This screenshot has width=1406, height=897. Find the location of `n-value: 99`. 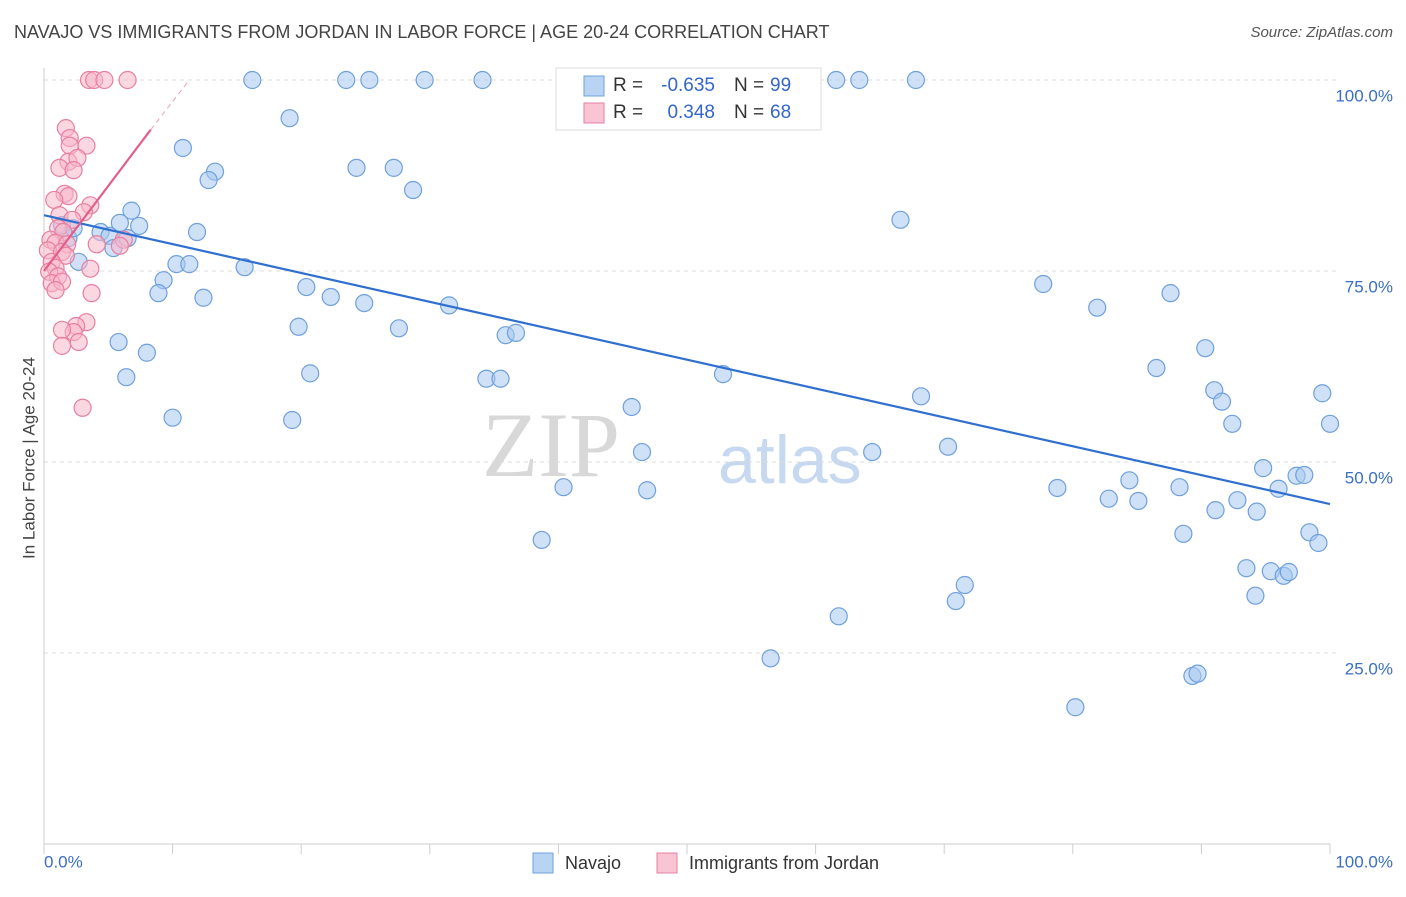

n-value: 99 is located at coordinates (780, 85).